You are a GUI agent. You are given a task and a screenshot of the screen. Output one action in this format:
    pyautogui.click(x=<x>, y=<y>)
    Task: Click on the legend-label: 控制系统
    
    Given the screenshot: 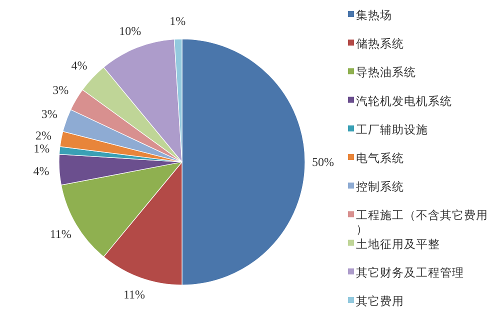 What is the action you would take?
    pyautogui.click(x=380, y=187)
    